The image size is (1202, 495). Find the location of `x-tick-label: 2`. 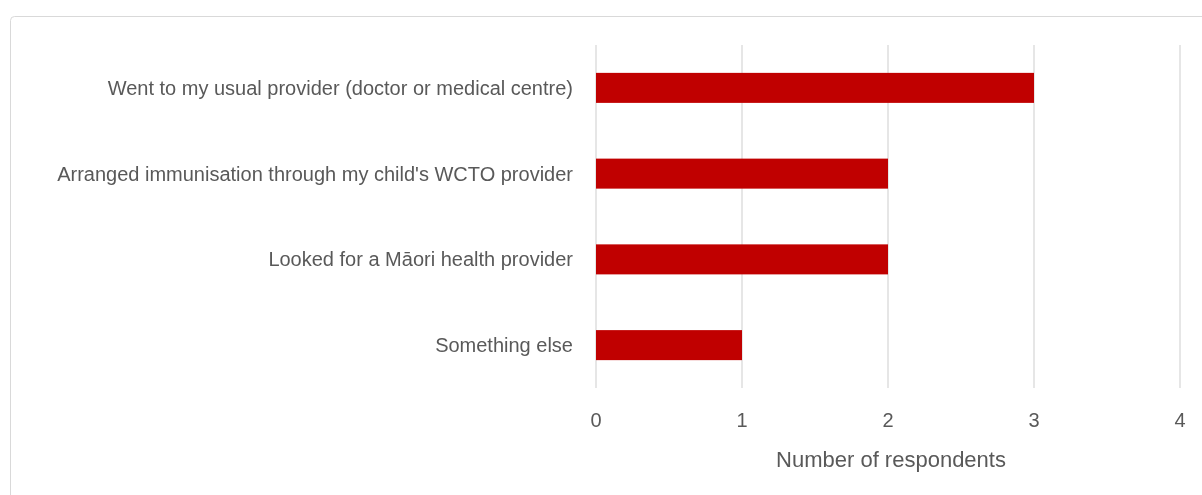

x-tick-label: 2 is located at coordinates (888, 420).